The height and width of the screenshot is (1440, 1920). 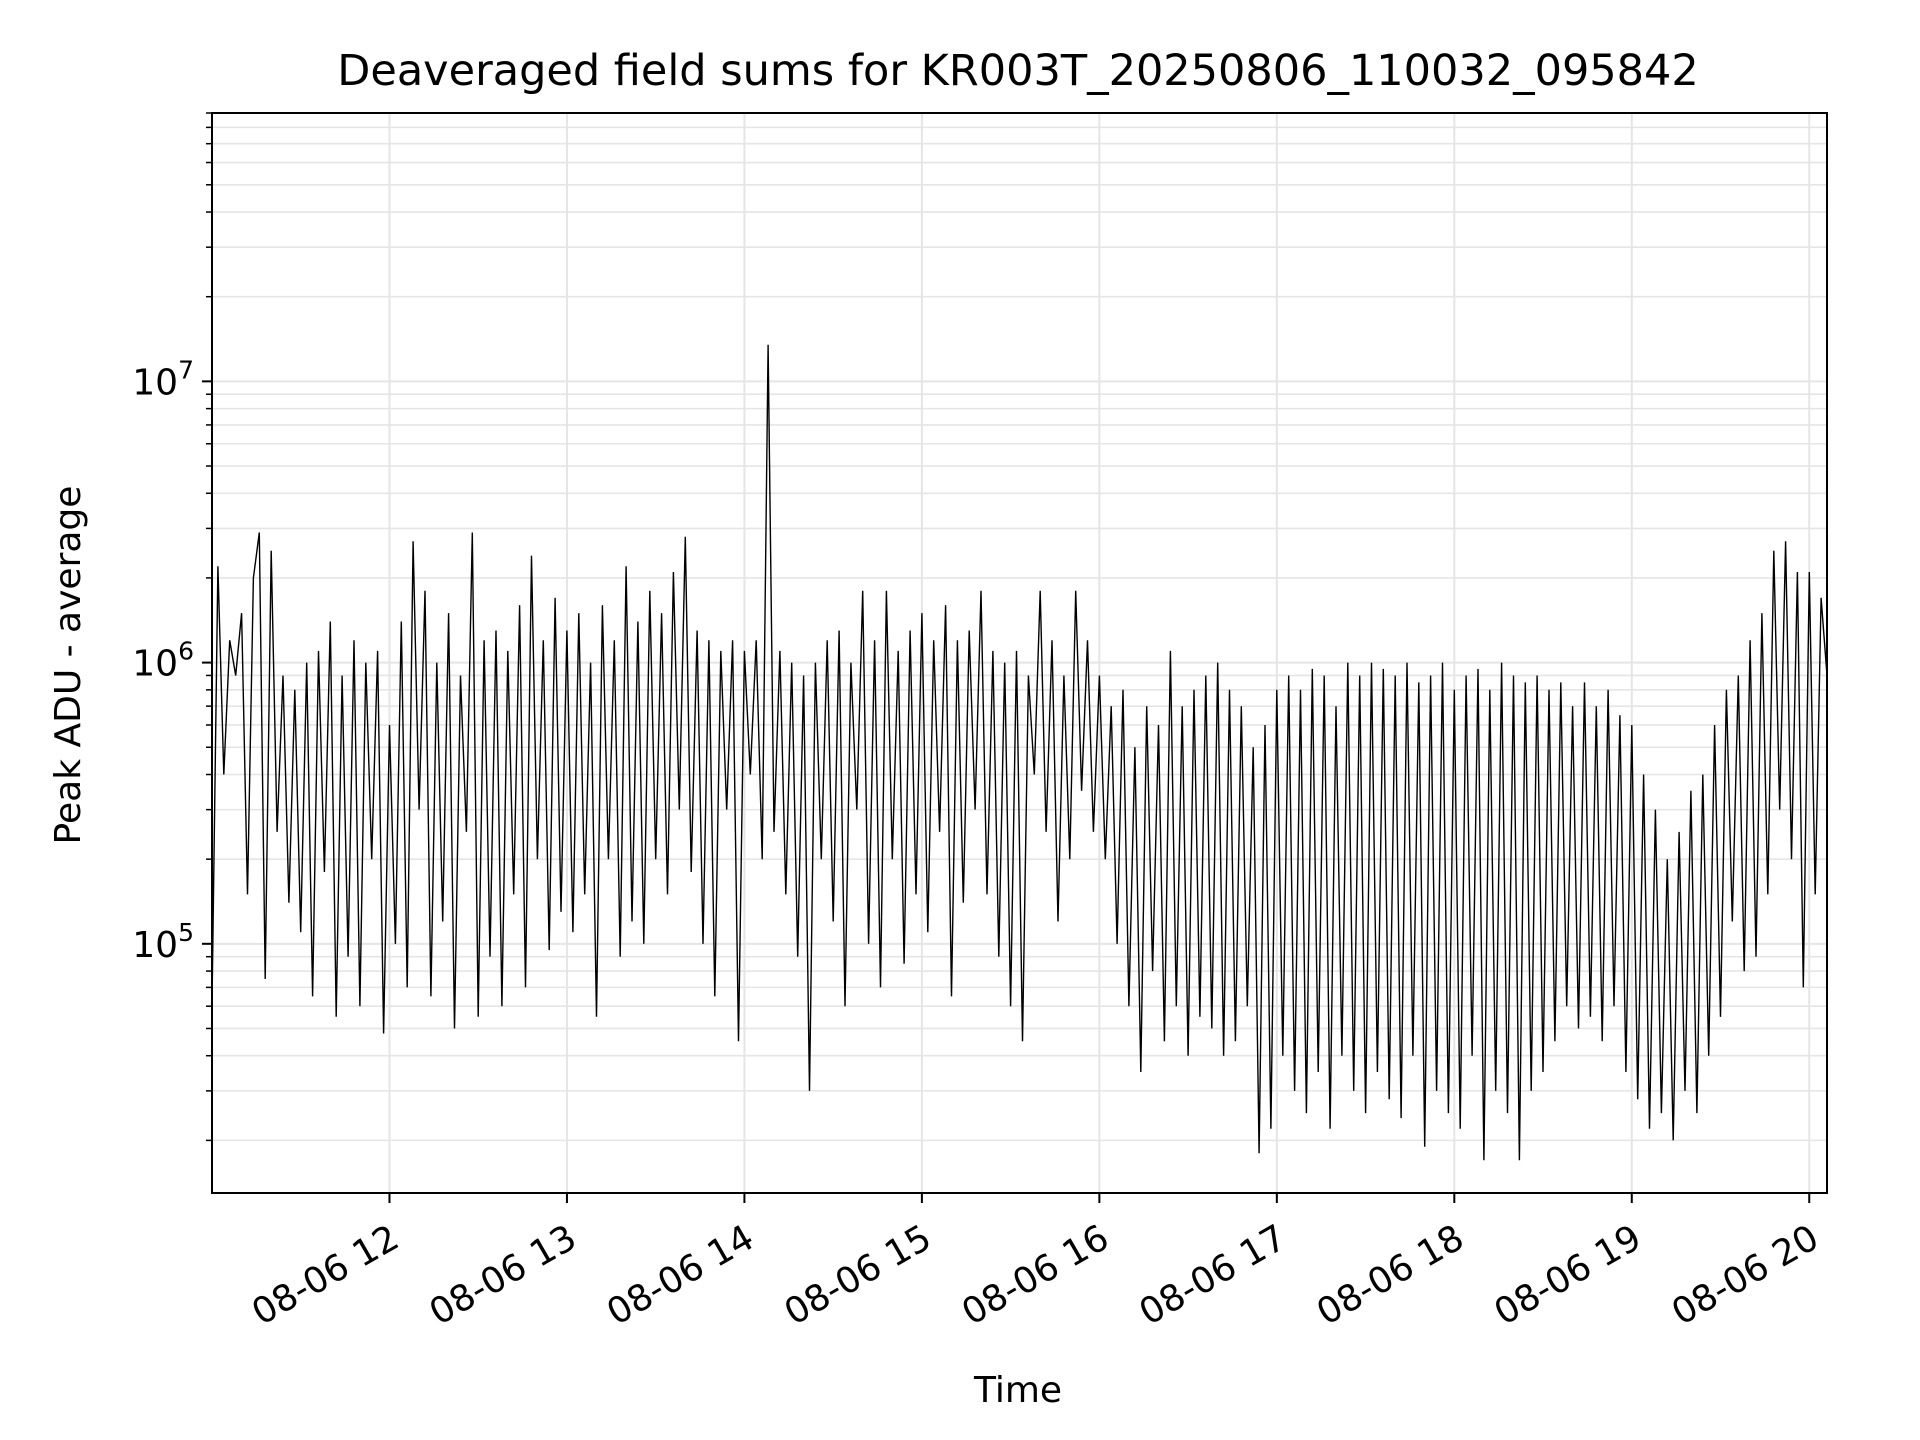 I want to click on y-tick-label: 10⁶, so click(x=163, y=661).